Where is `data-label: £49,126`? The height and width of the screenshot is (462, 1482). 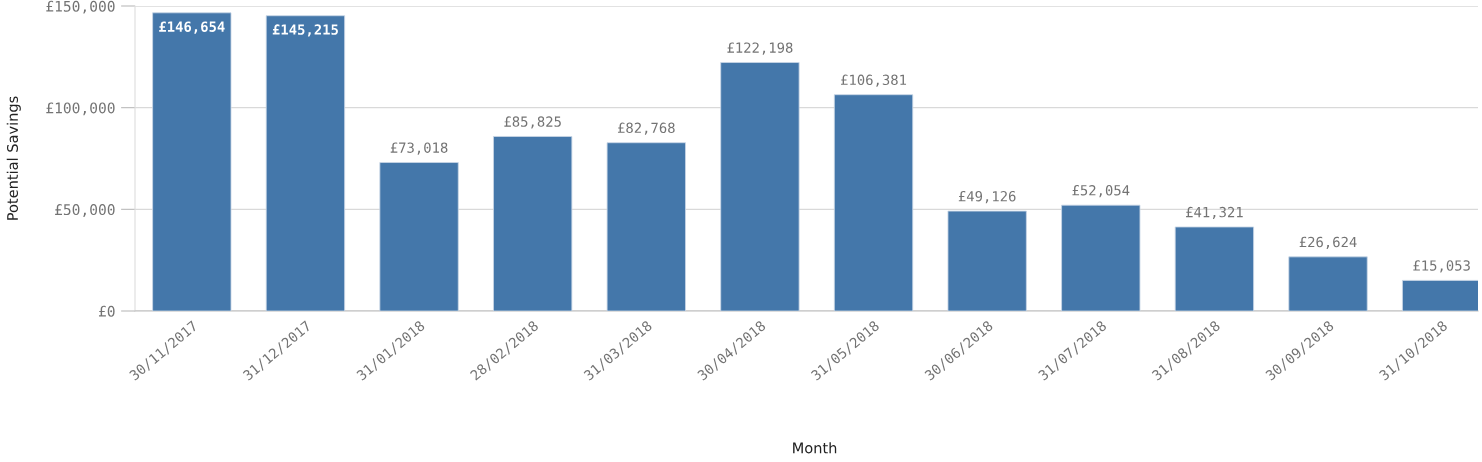 data-label: £49,126 is located at coordinates (987, 197).